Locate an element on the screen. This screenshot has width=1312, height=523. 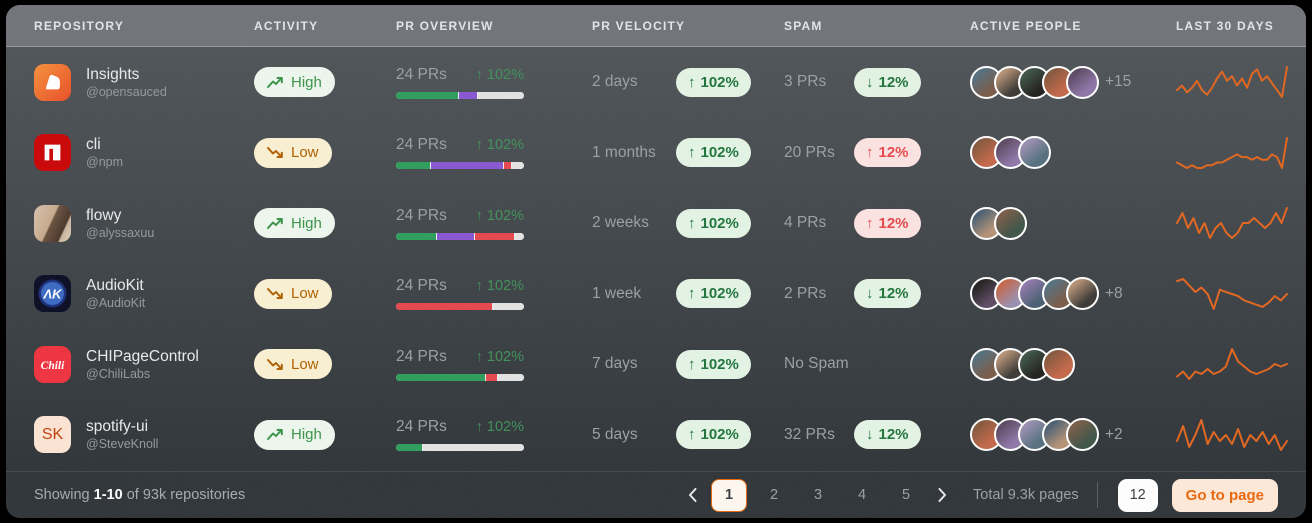
repository-name: spotify-ui is located at coordinates (117, 427).